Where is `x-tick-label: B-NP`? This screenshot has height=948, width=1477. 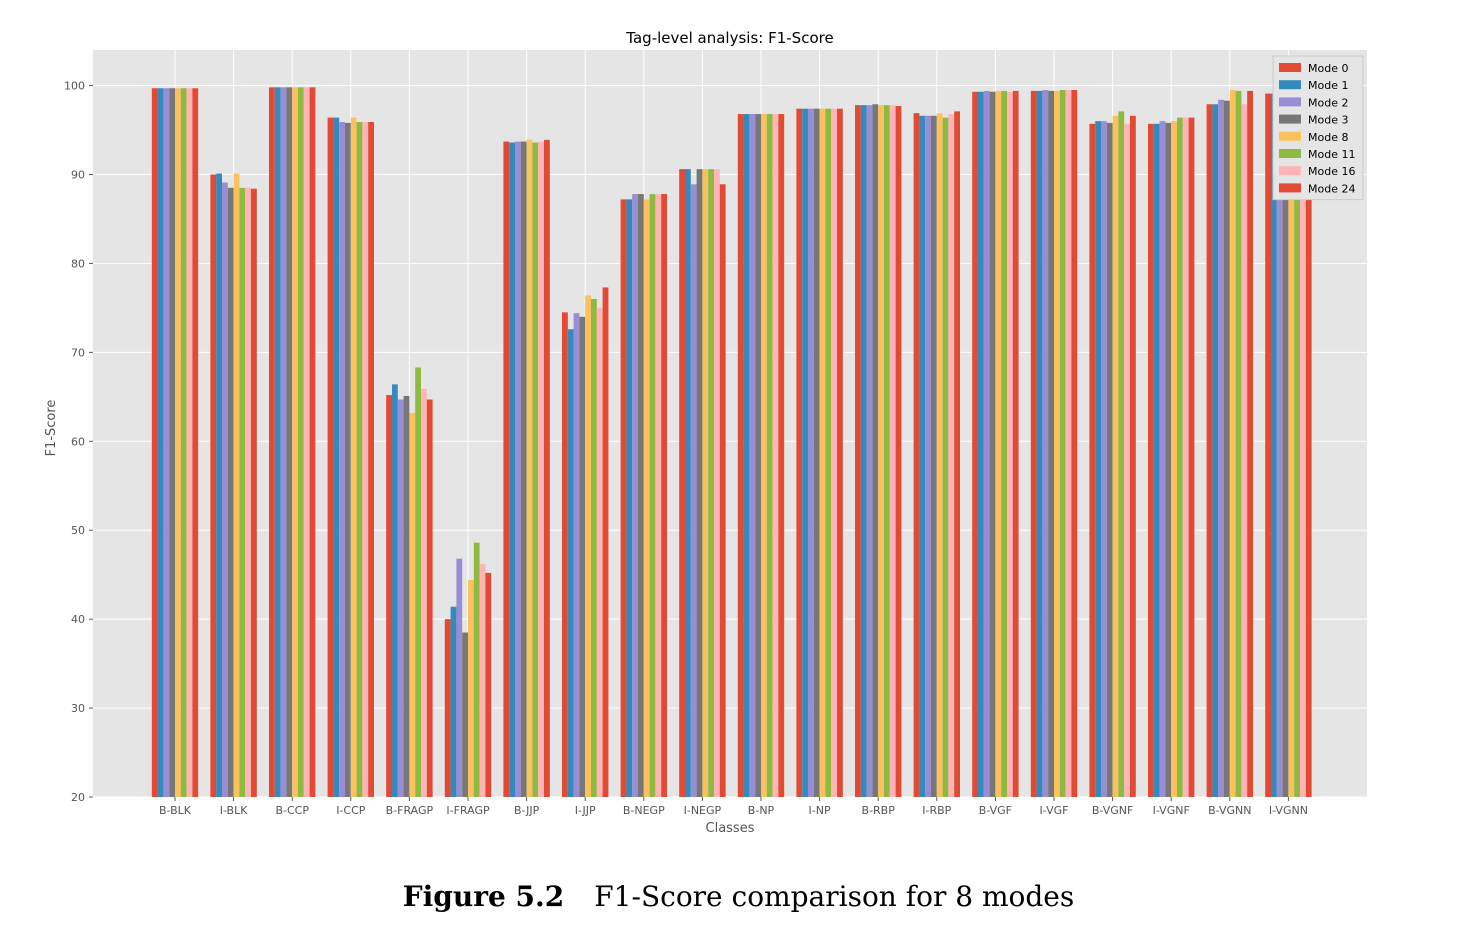
x-tick-label: B-NP is located at coordinates (761, 810).